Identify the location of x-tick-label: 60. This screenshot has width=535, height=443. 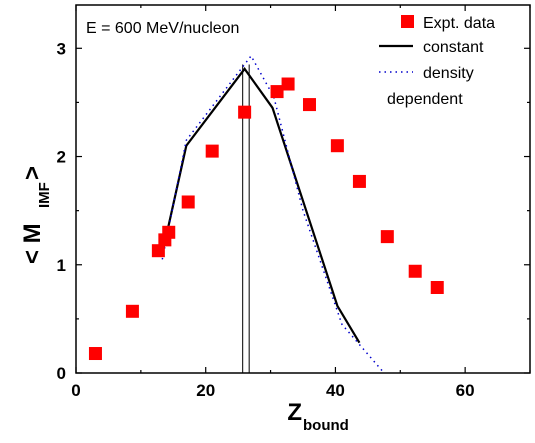
(465, 390).